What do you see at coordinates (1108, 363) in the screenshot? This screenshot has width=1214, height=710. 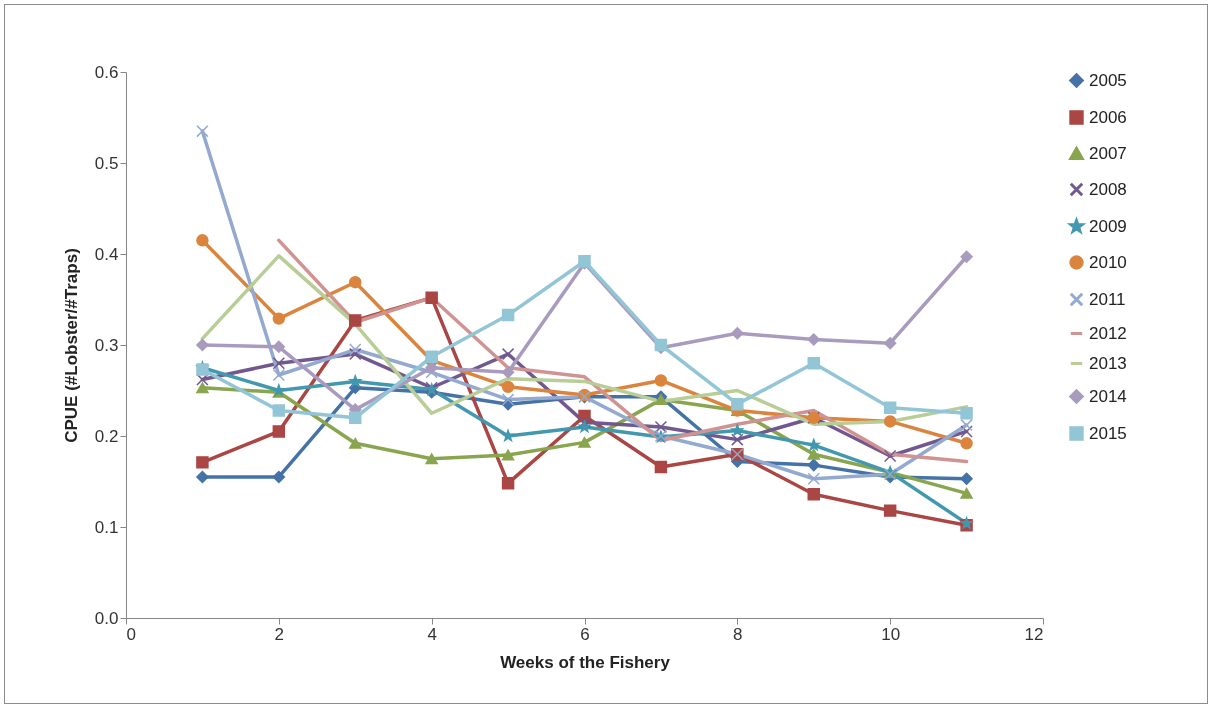 I see `legend-label: 2013` at bounding box center [1108, 363].